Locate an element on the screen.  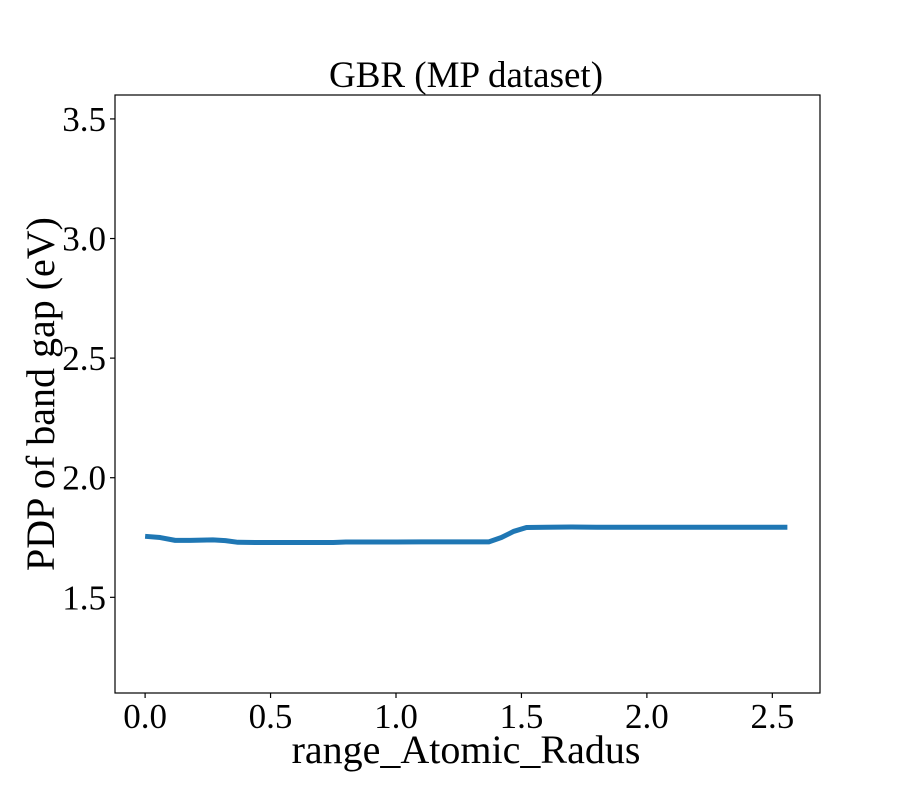
x-tick-label: 0.0 is located at coordinates (145, 716).